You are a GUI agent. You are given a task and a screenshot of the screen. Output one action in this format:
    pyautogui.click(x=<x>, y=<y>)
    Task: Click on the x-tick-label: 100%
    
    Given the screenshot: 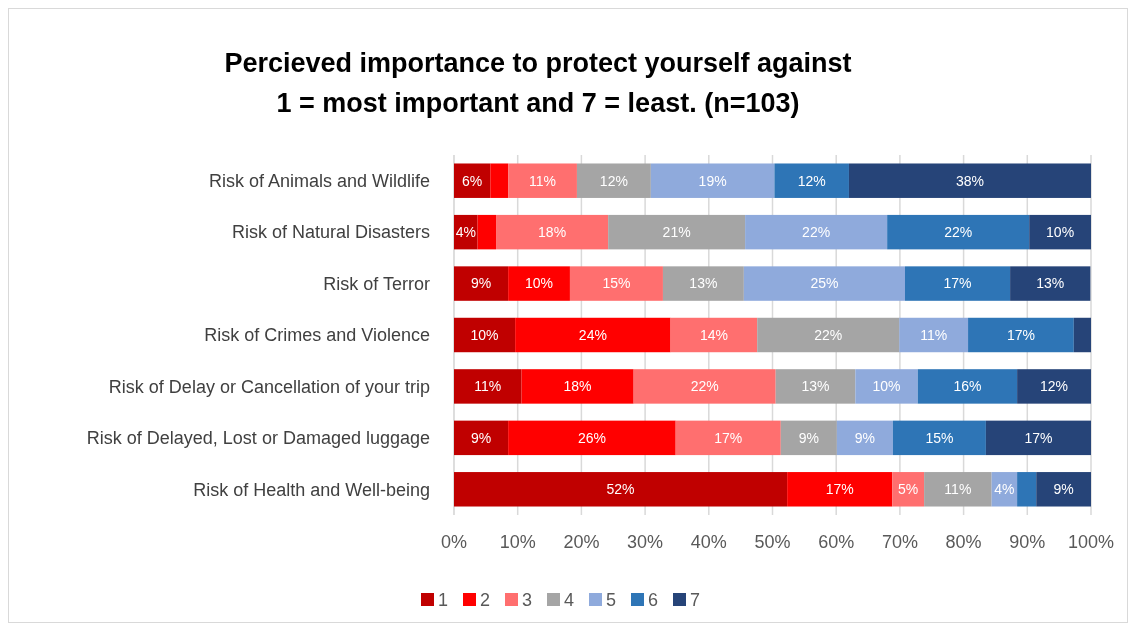 What is the action you would take?
    pyautogui.click(x=1091, y=542)
    